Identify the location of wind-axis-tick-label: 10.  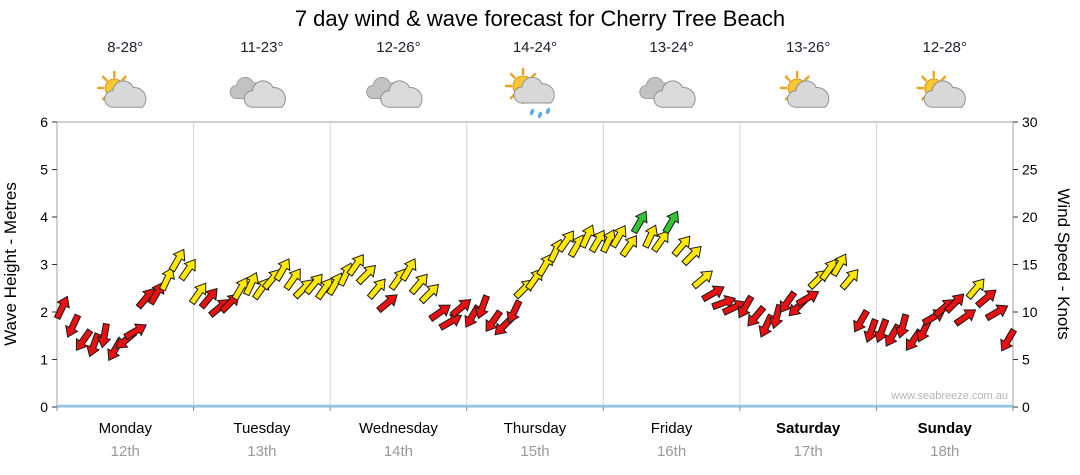
(1030, 312).